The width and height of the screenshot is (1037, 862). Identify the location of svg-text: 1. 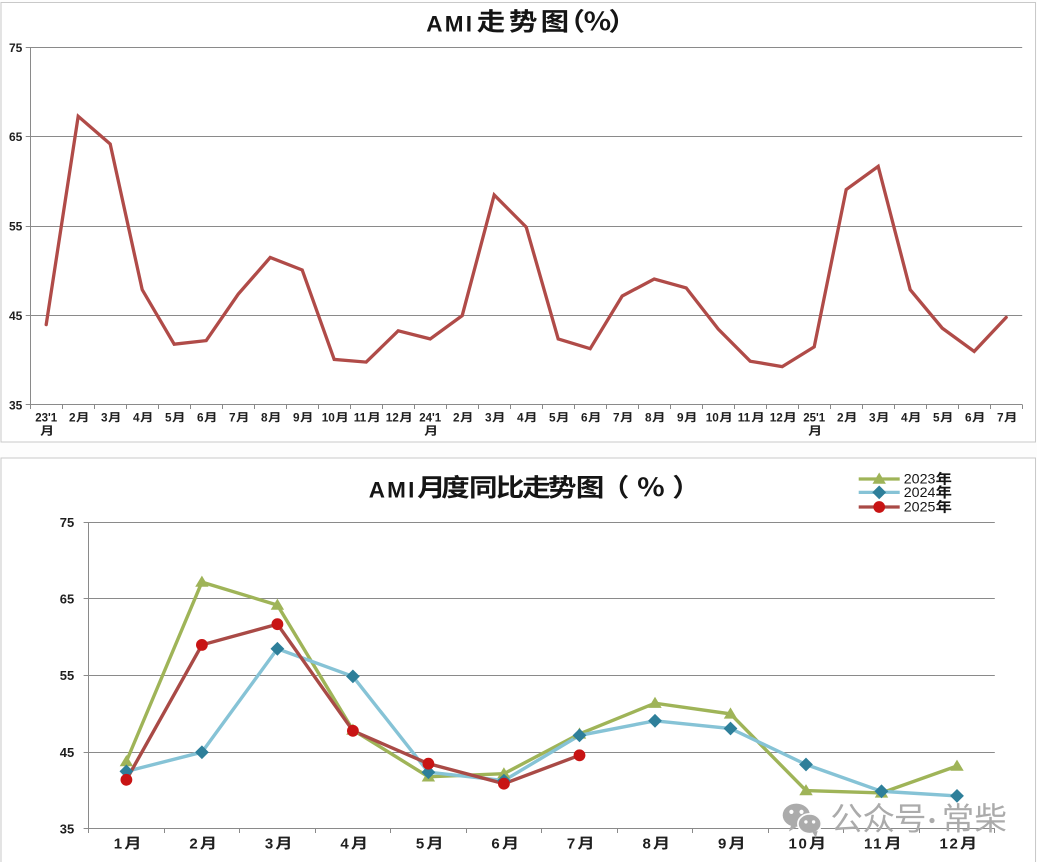
(119, 843).